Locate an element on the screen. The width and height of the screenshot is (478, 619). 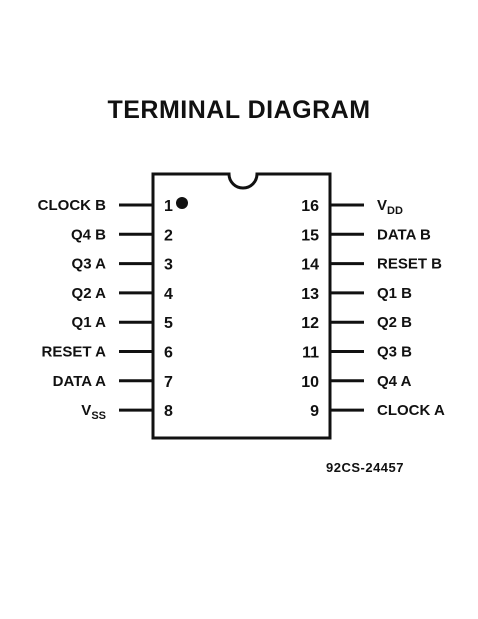
pin-number: 1 is located at coordinates (168, 206).